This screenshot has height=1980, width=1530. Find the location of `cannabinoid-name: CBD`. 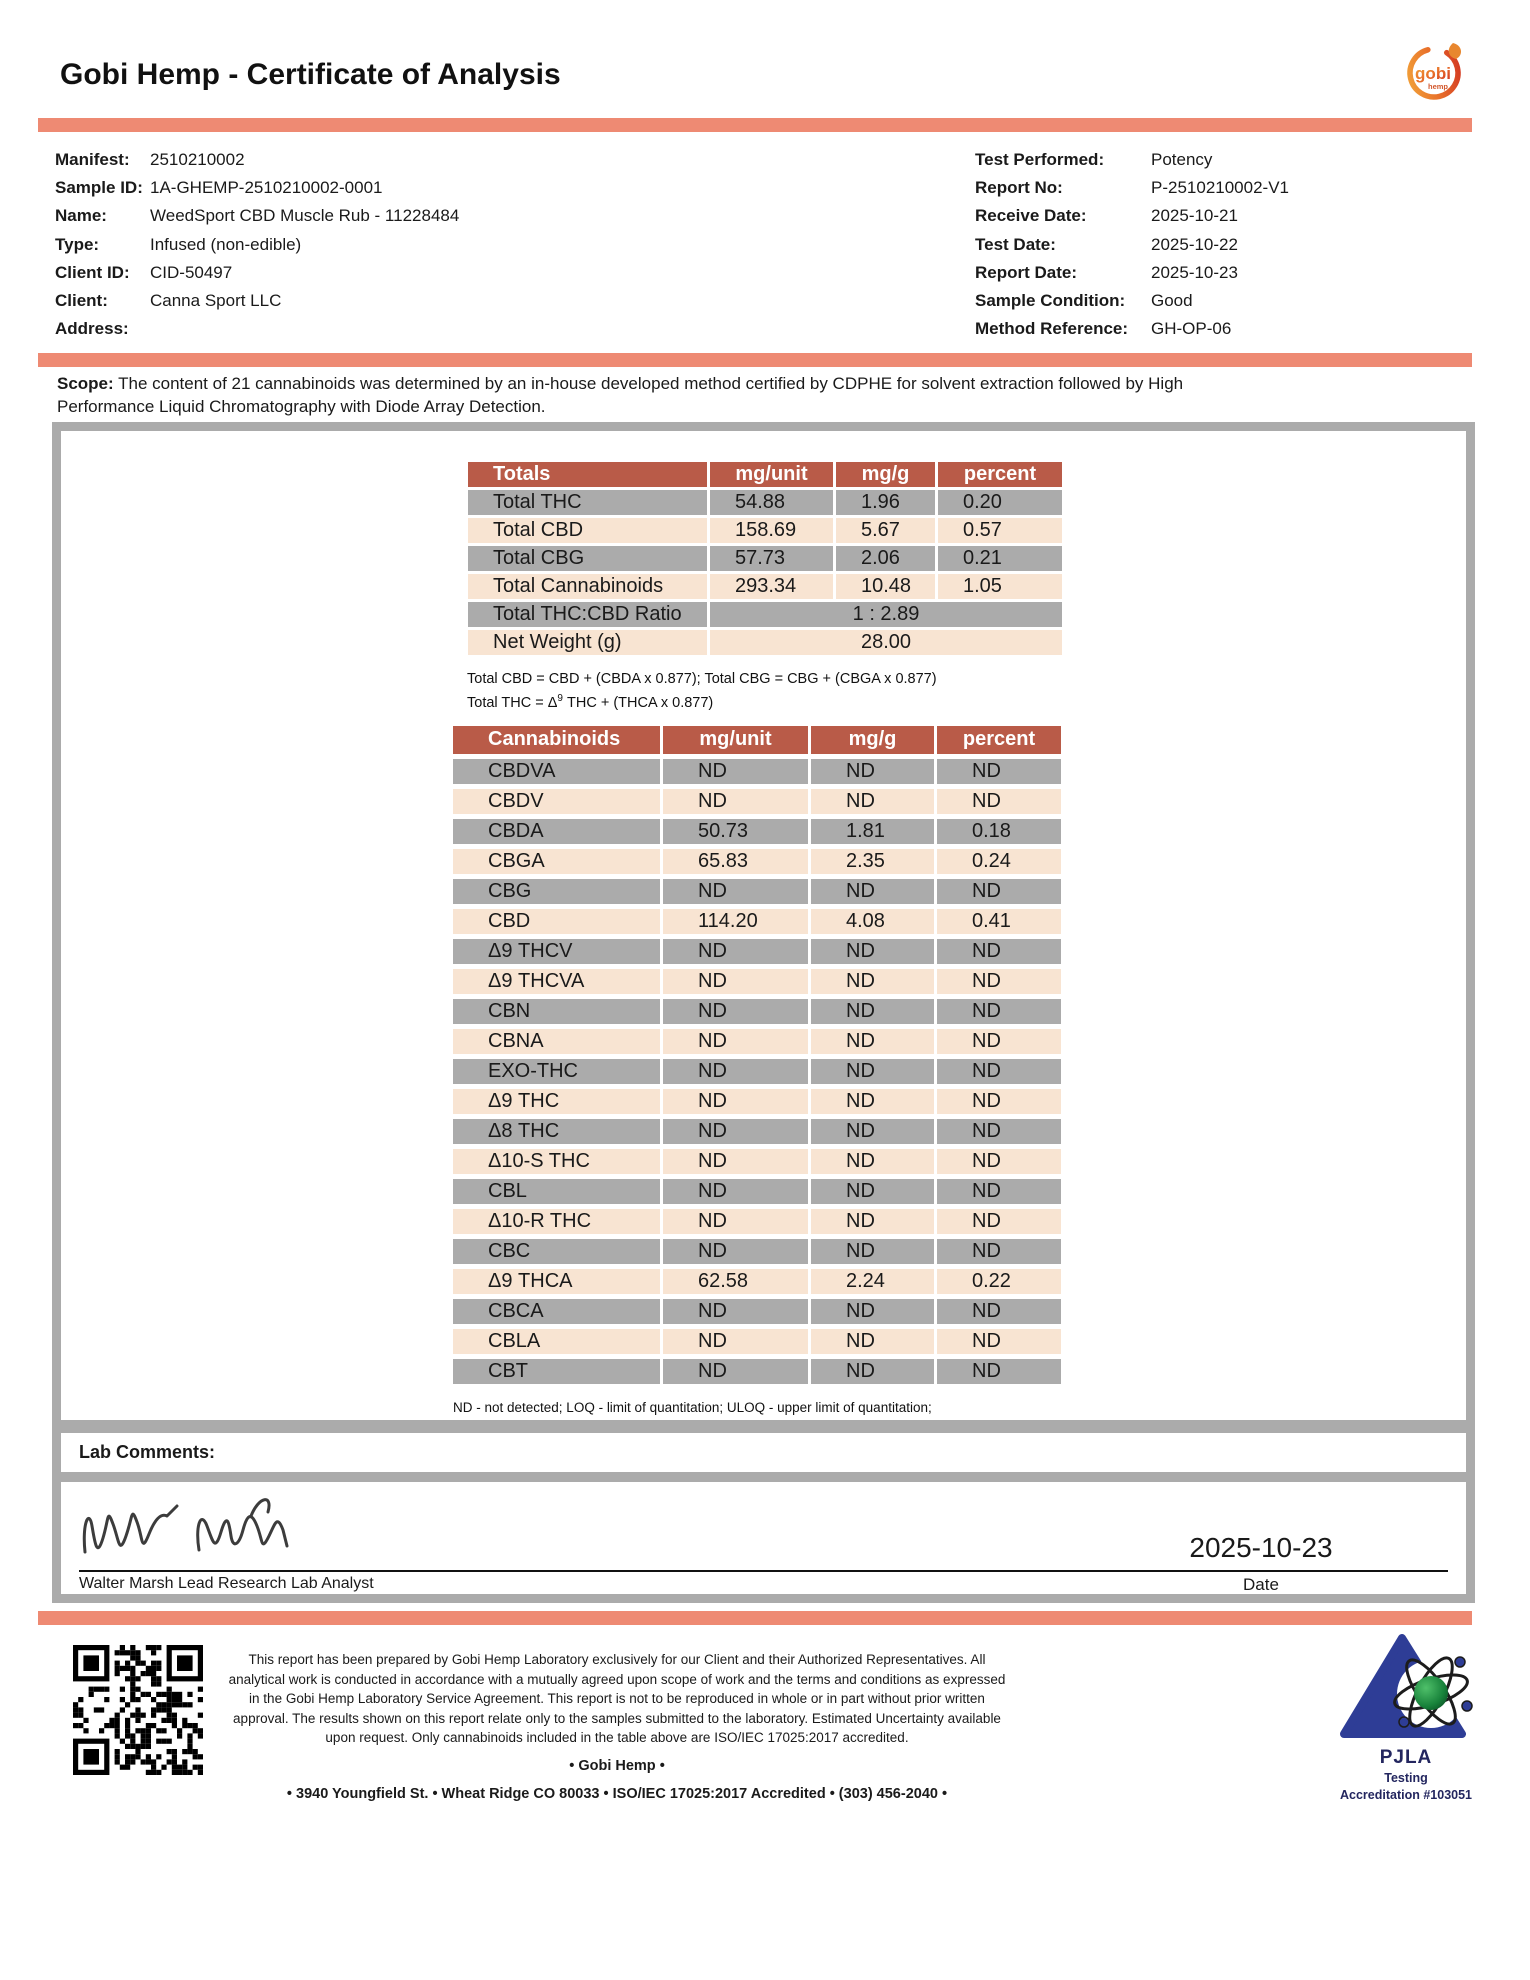

cannabinoid-name: CBD is located at coordinates (556, 921).